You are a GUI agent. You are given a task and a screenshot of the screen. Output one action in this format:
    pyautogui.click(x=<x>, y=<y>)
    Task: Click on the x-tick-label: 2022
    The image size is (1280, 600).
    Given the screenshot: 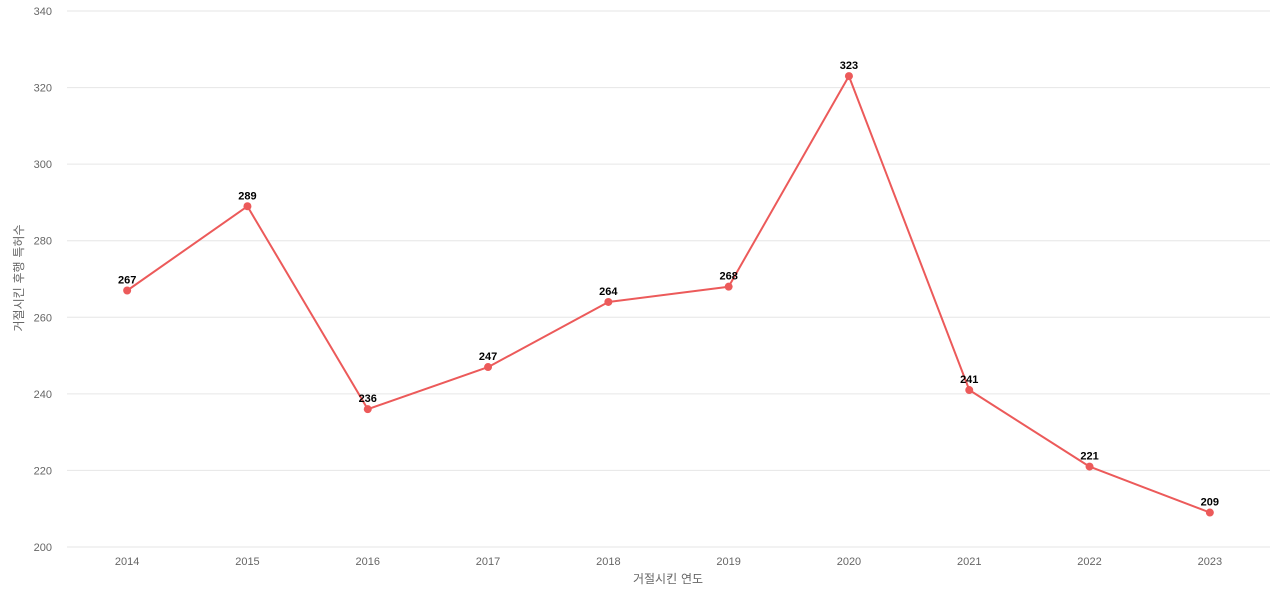 What is the action you would take?
    pyautogui.click(x=1089, y=562)
    